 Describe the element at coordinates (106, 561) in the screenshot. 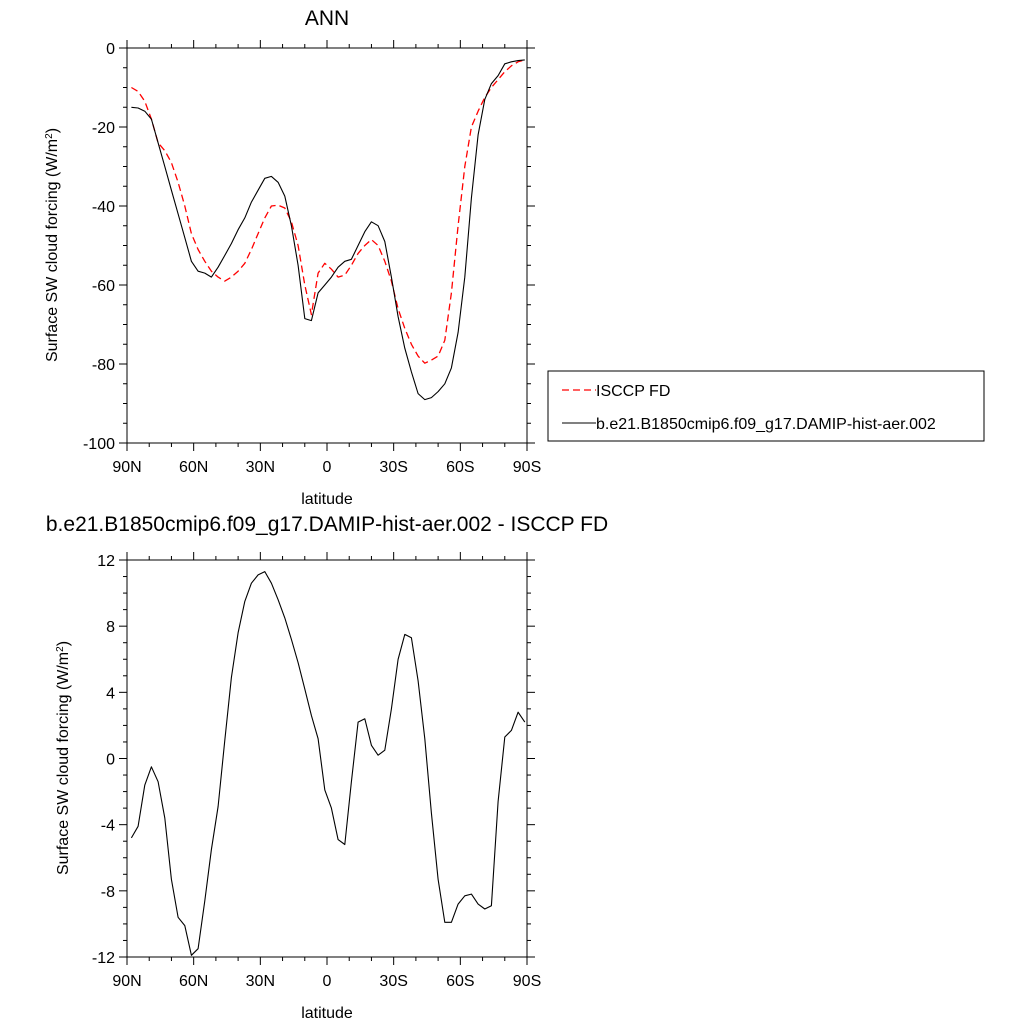

I see `bottom-y-tick-label: 12` at that location.